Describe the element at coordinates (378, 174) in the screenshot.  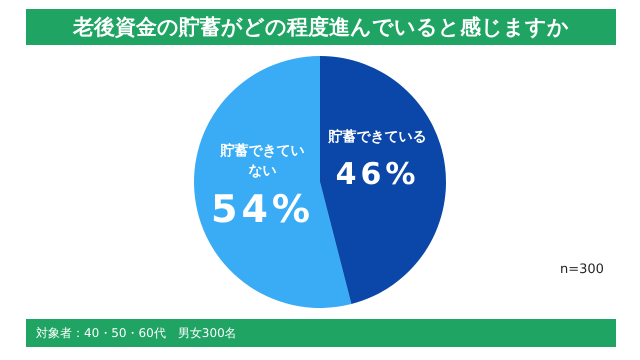
I see `data-label: 46%` at that location.